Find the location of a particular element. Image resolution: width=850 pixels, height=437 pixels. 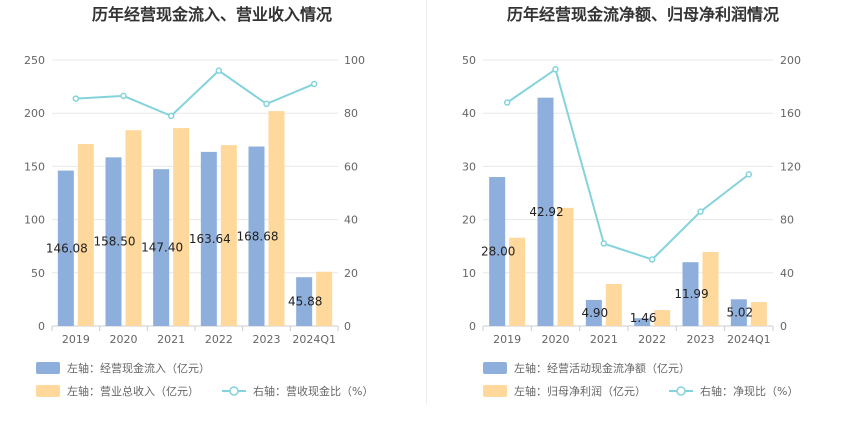

left-axis-tick: 150 is located at coordinates (34, 166).